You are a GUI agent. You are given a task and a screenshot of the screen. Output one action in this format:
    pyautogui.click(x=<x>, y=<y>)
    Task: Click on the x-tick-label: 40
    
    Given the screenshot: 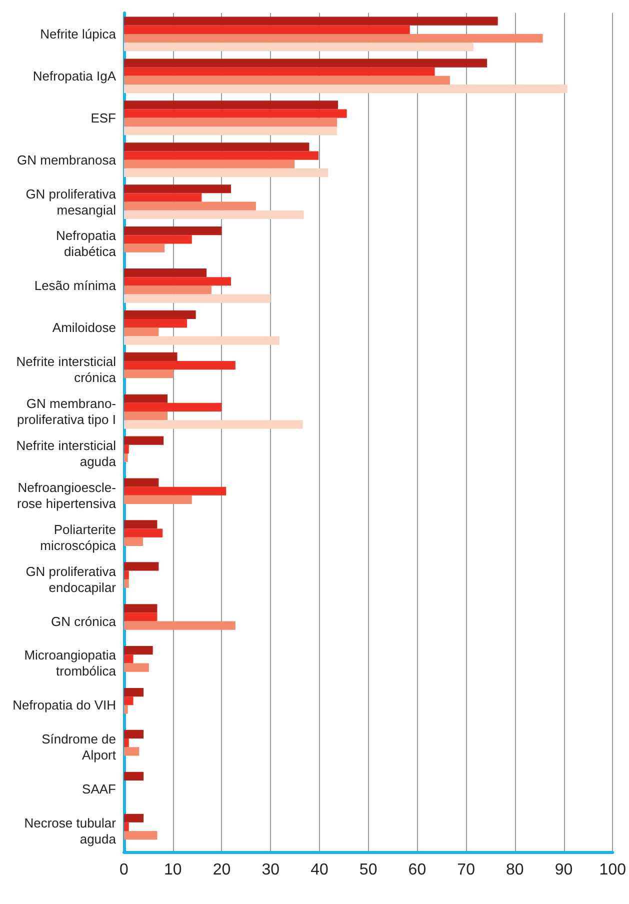 What is the action you would take?
    pyautogui.click(x=319, y=870)
    